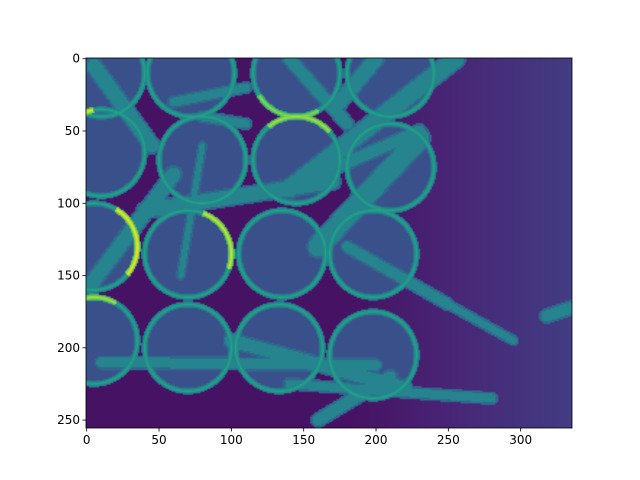 This screenshot has width=640, height=480. I want to click on x-tick-label: 150, so click(303, 440).